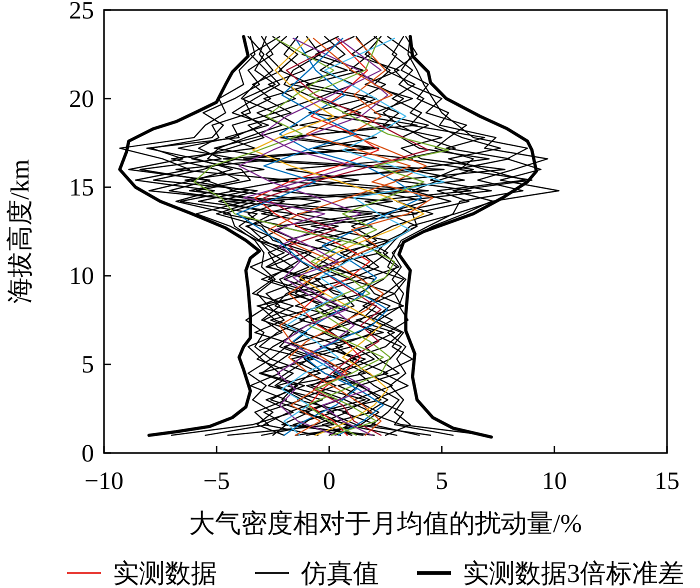 This screenshot has width=700, height=588. What do you see at coordinates (81, 12) in the screenshot?
I see `y-tick-label: 25` at bounding box center [81, 12].